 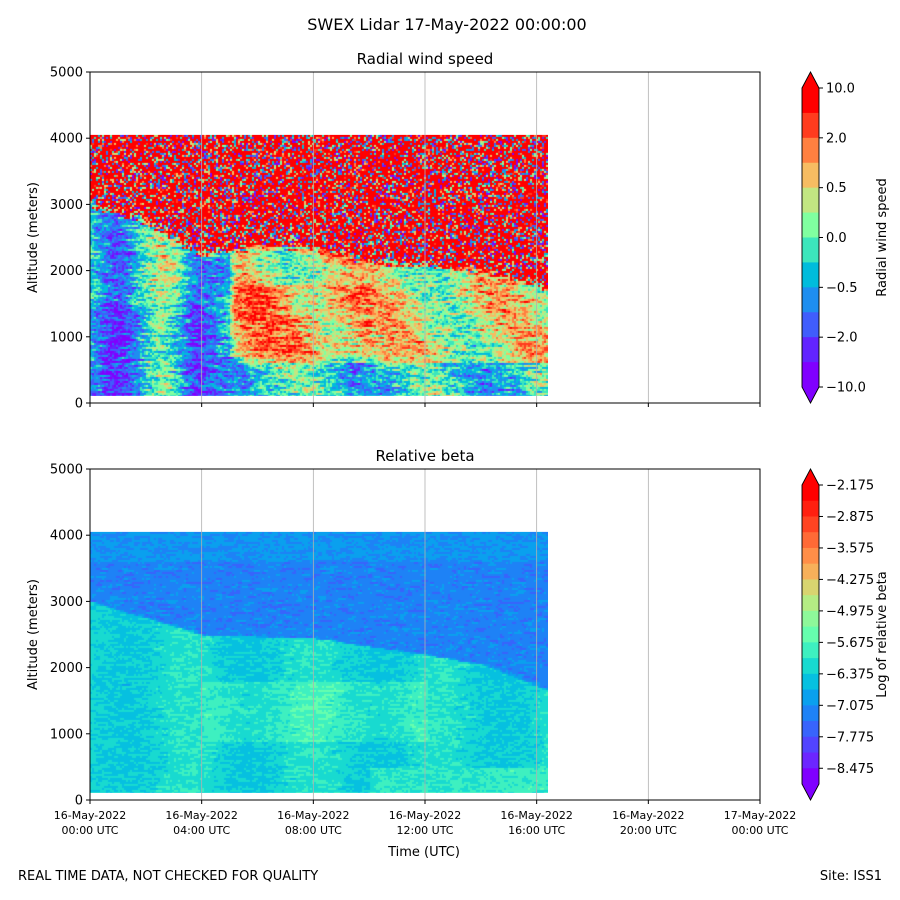 I want to click on colorbar-tick-label: 2.0, so click(x=836, y=138).